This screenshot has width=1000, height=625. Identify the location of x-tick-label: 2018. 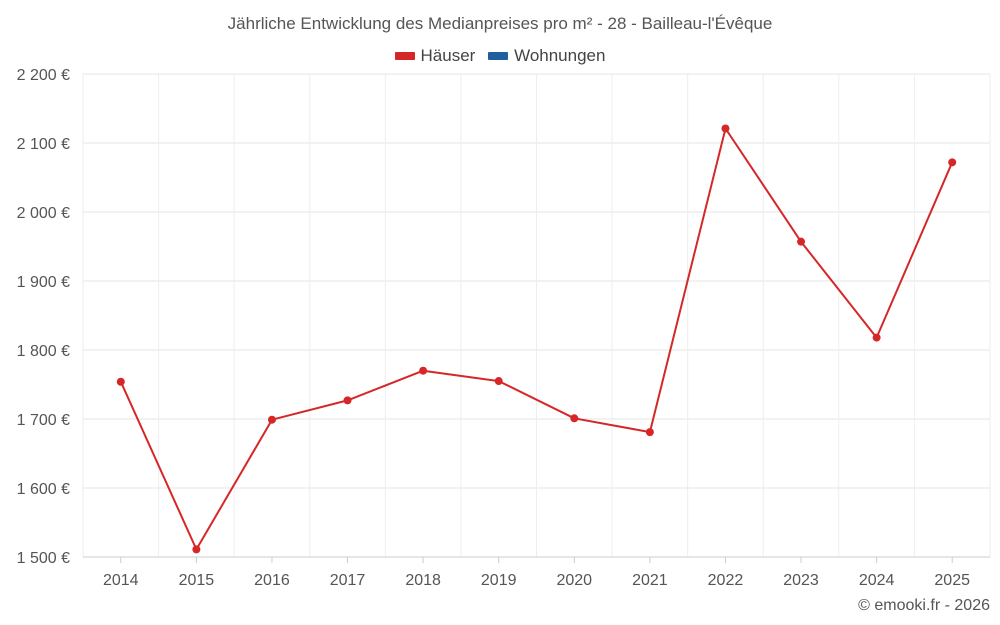
(423, 580).